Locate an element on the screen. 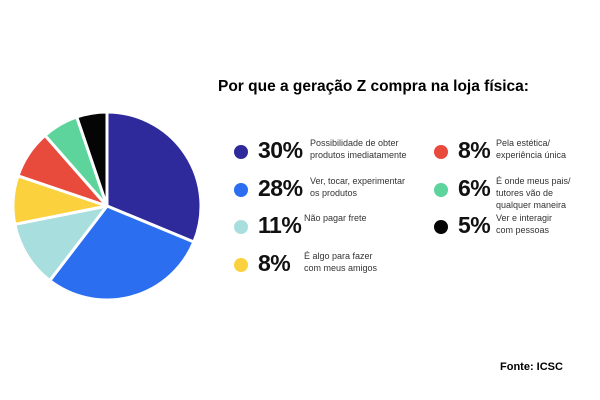  legend-description-line: Não pagar frete is located at coordinates (335, 218).